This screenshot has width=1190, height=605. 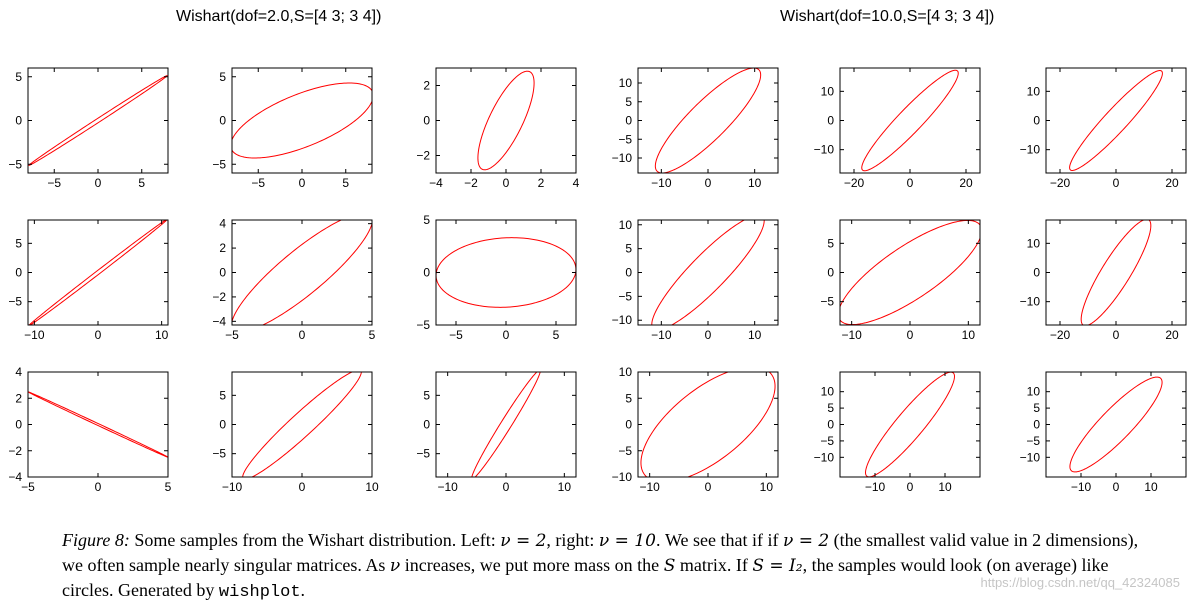 What do you see at coordinates (15, 477) in the screenshot?
I see `y-tick-label: −4` at bounding box center [15, 477].